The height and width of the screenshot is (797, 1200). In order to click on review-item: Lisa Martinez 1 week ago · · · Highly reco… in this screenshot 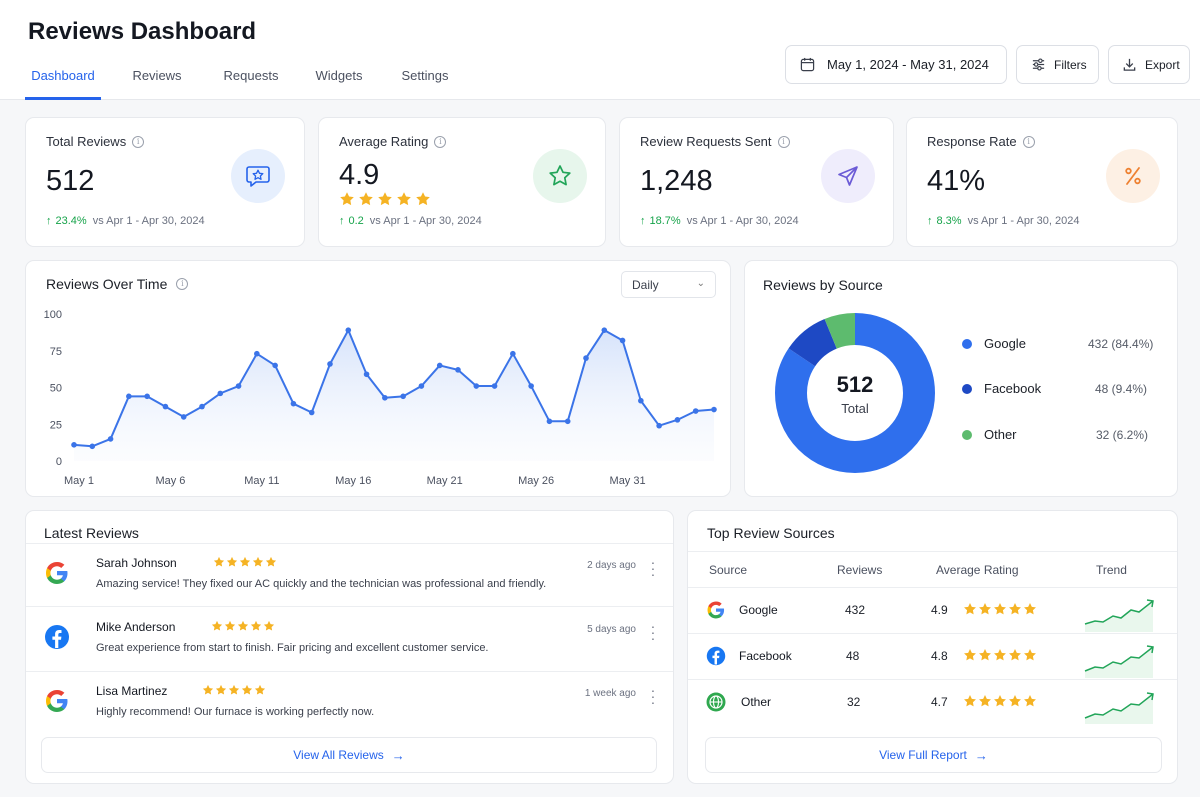, I will do `click(349, 704)`.